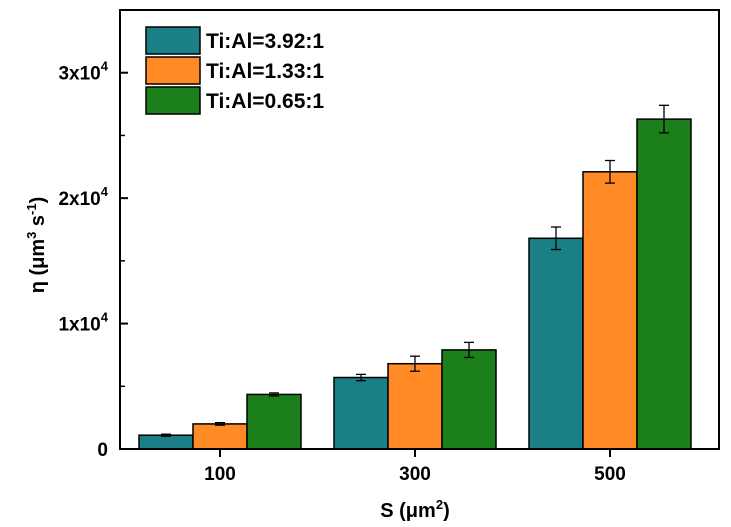 This screenshot has height=527, width=731. Describe the element at coordinates (414, 509) in the screenshot. I see `x-axis-title: S (μm2)` at that location.